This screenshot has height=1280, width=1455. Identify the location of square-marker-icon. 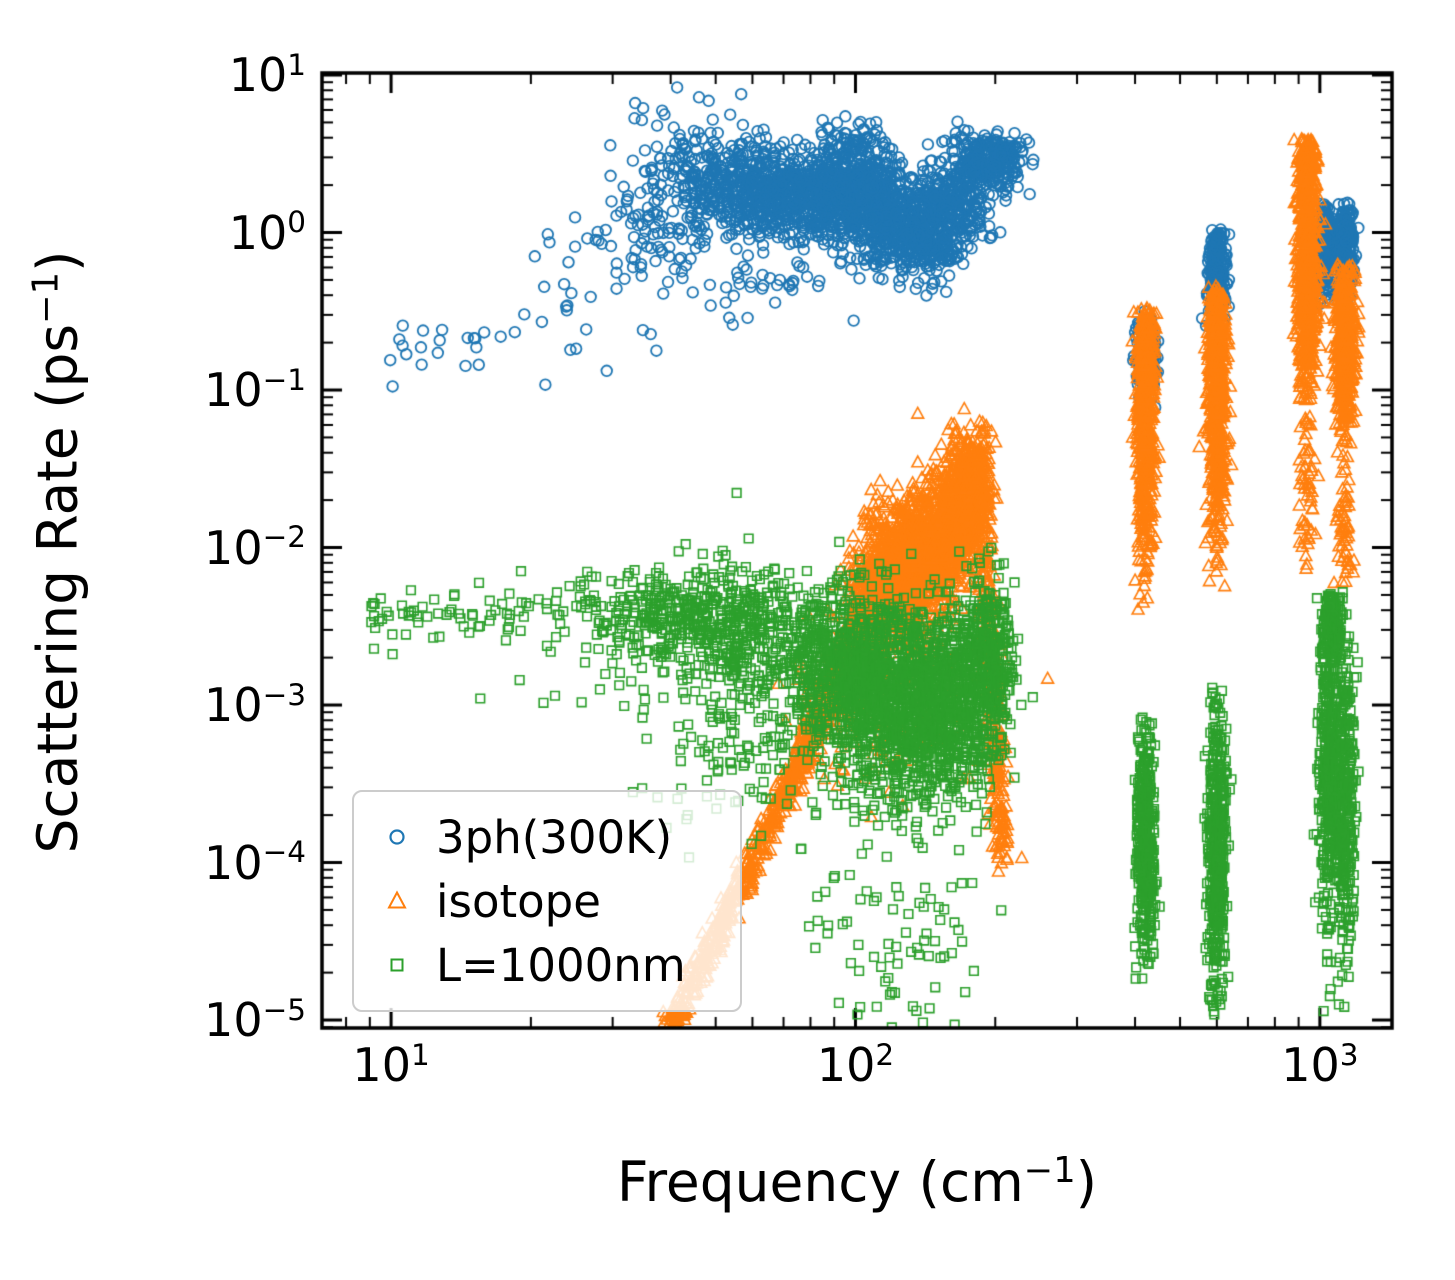
(397, 965).